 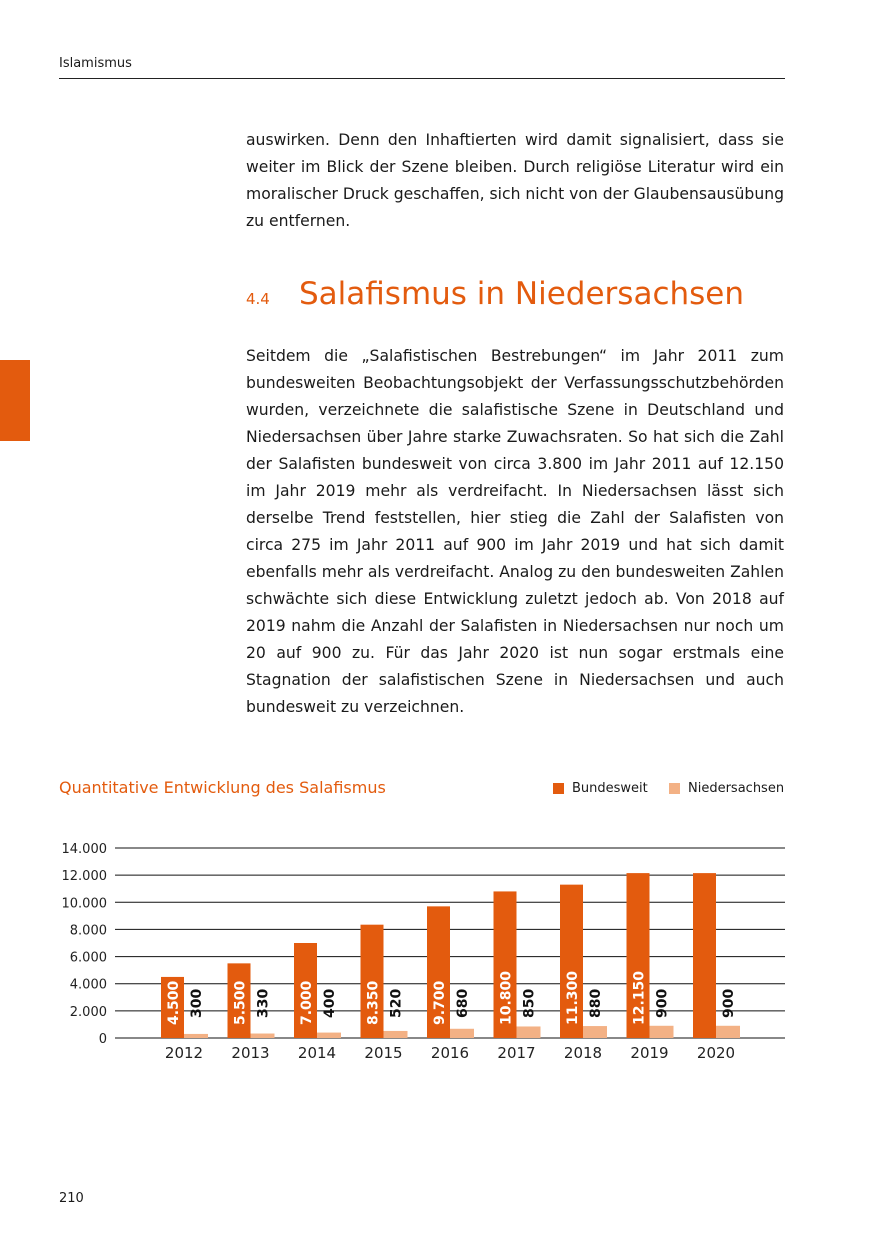 What do you see at coordinates (15, 400) in the screenshot?
I see `chapter-tab-marker` at bounding box center [15, 400].